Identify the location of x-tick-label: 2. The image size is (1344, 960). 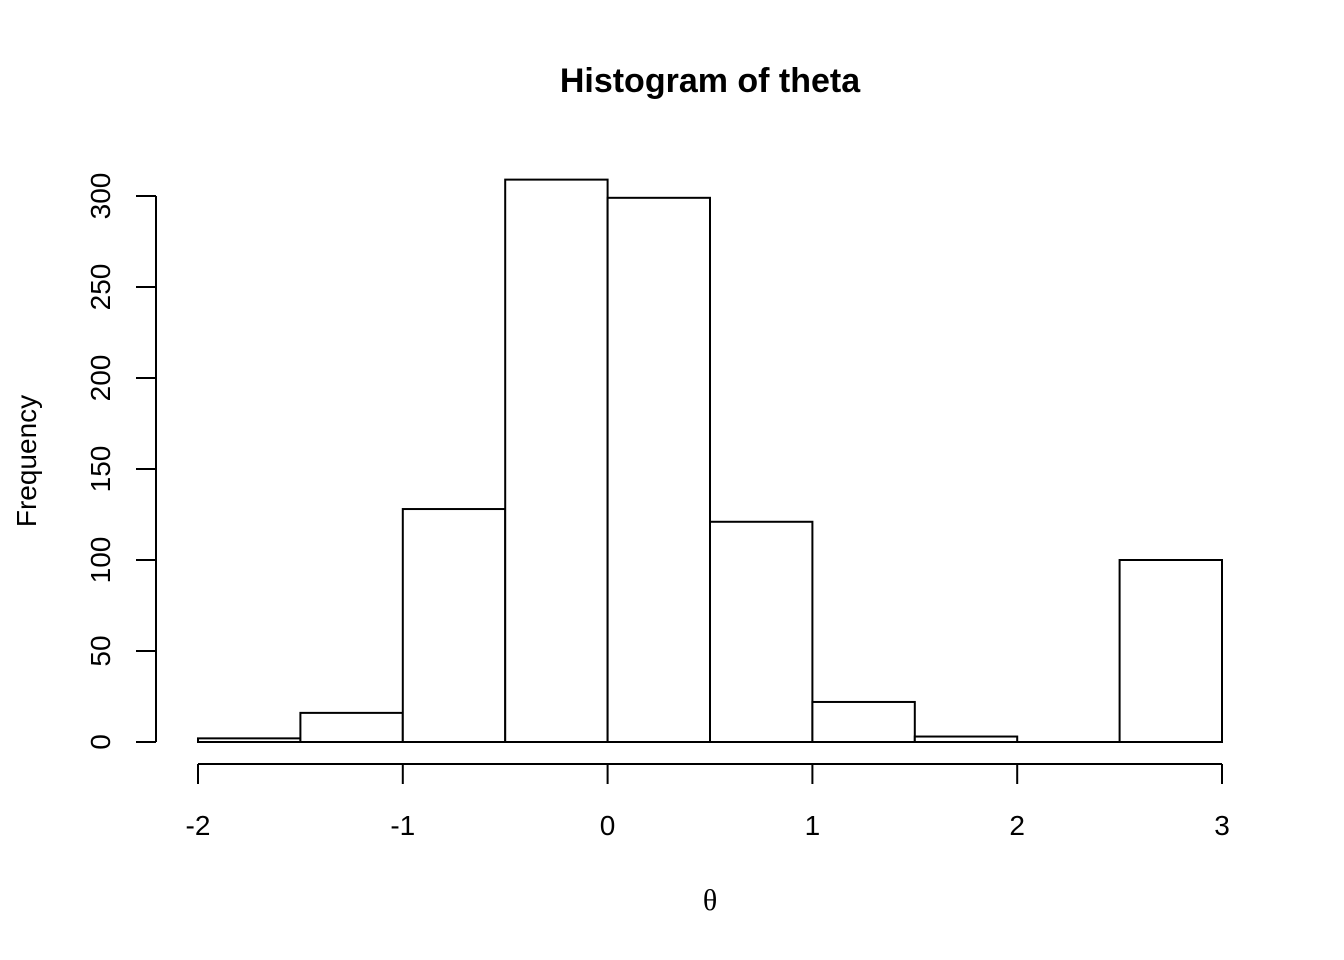
(1017, 825).